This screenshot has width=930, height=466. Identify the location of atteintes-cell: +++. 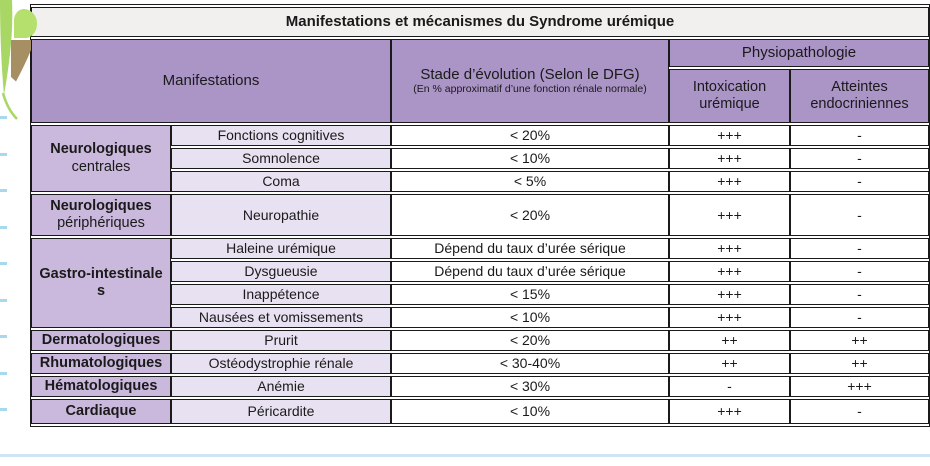
(859, 386).